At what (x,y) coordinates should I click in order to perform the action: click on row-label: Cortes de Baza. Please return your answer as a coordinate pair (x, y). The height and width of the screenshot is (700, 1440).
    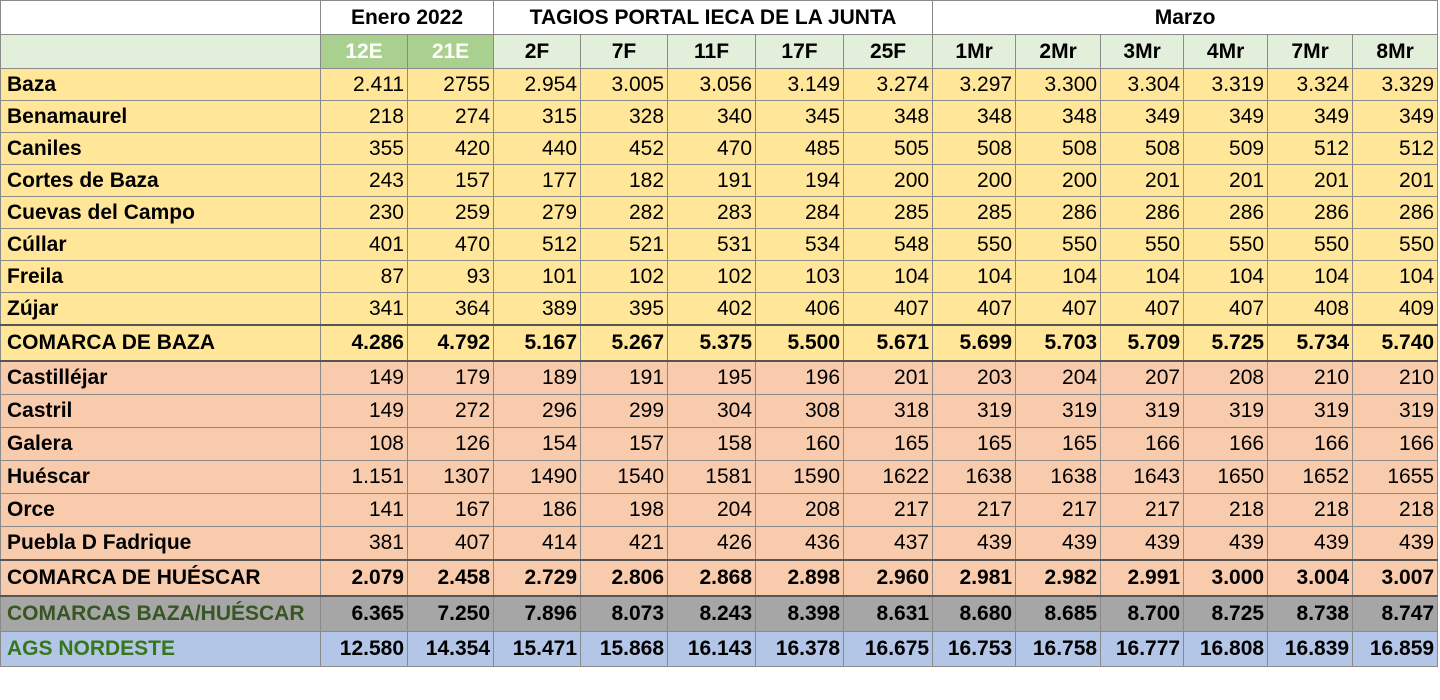
    Looking at the image, I should click on (160, 180).